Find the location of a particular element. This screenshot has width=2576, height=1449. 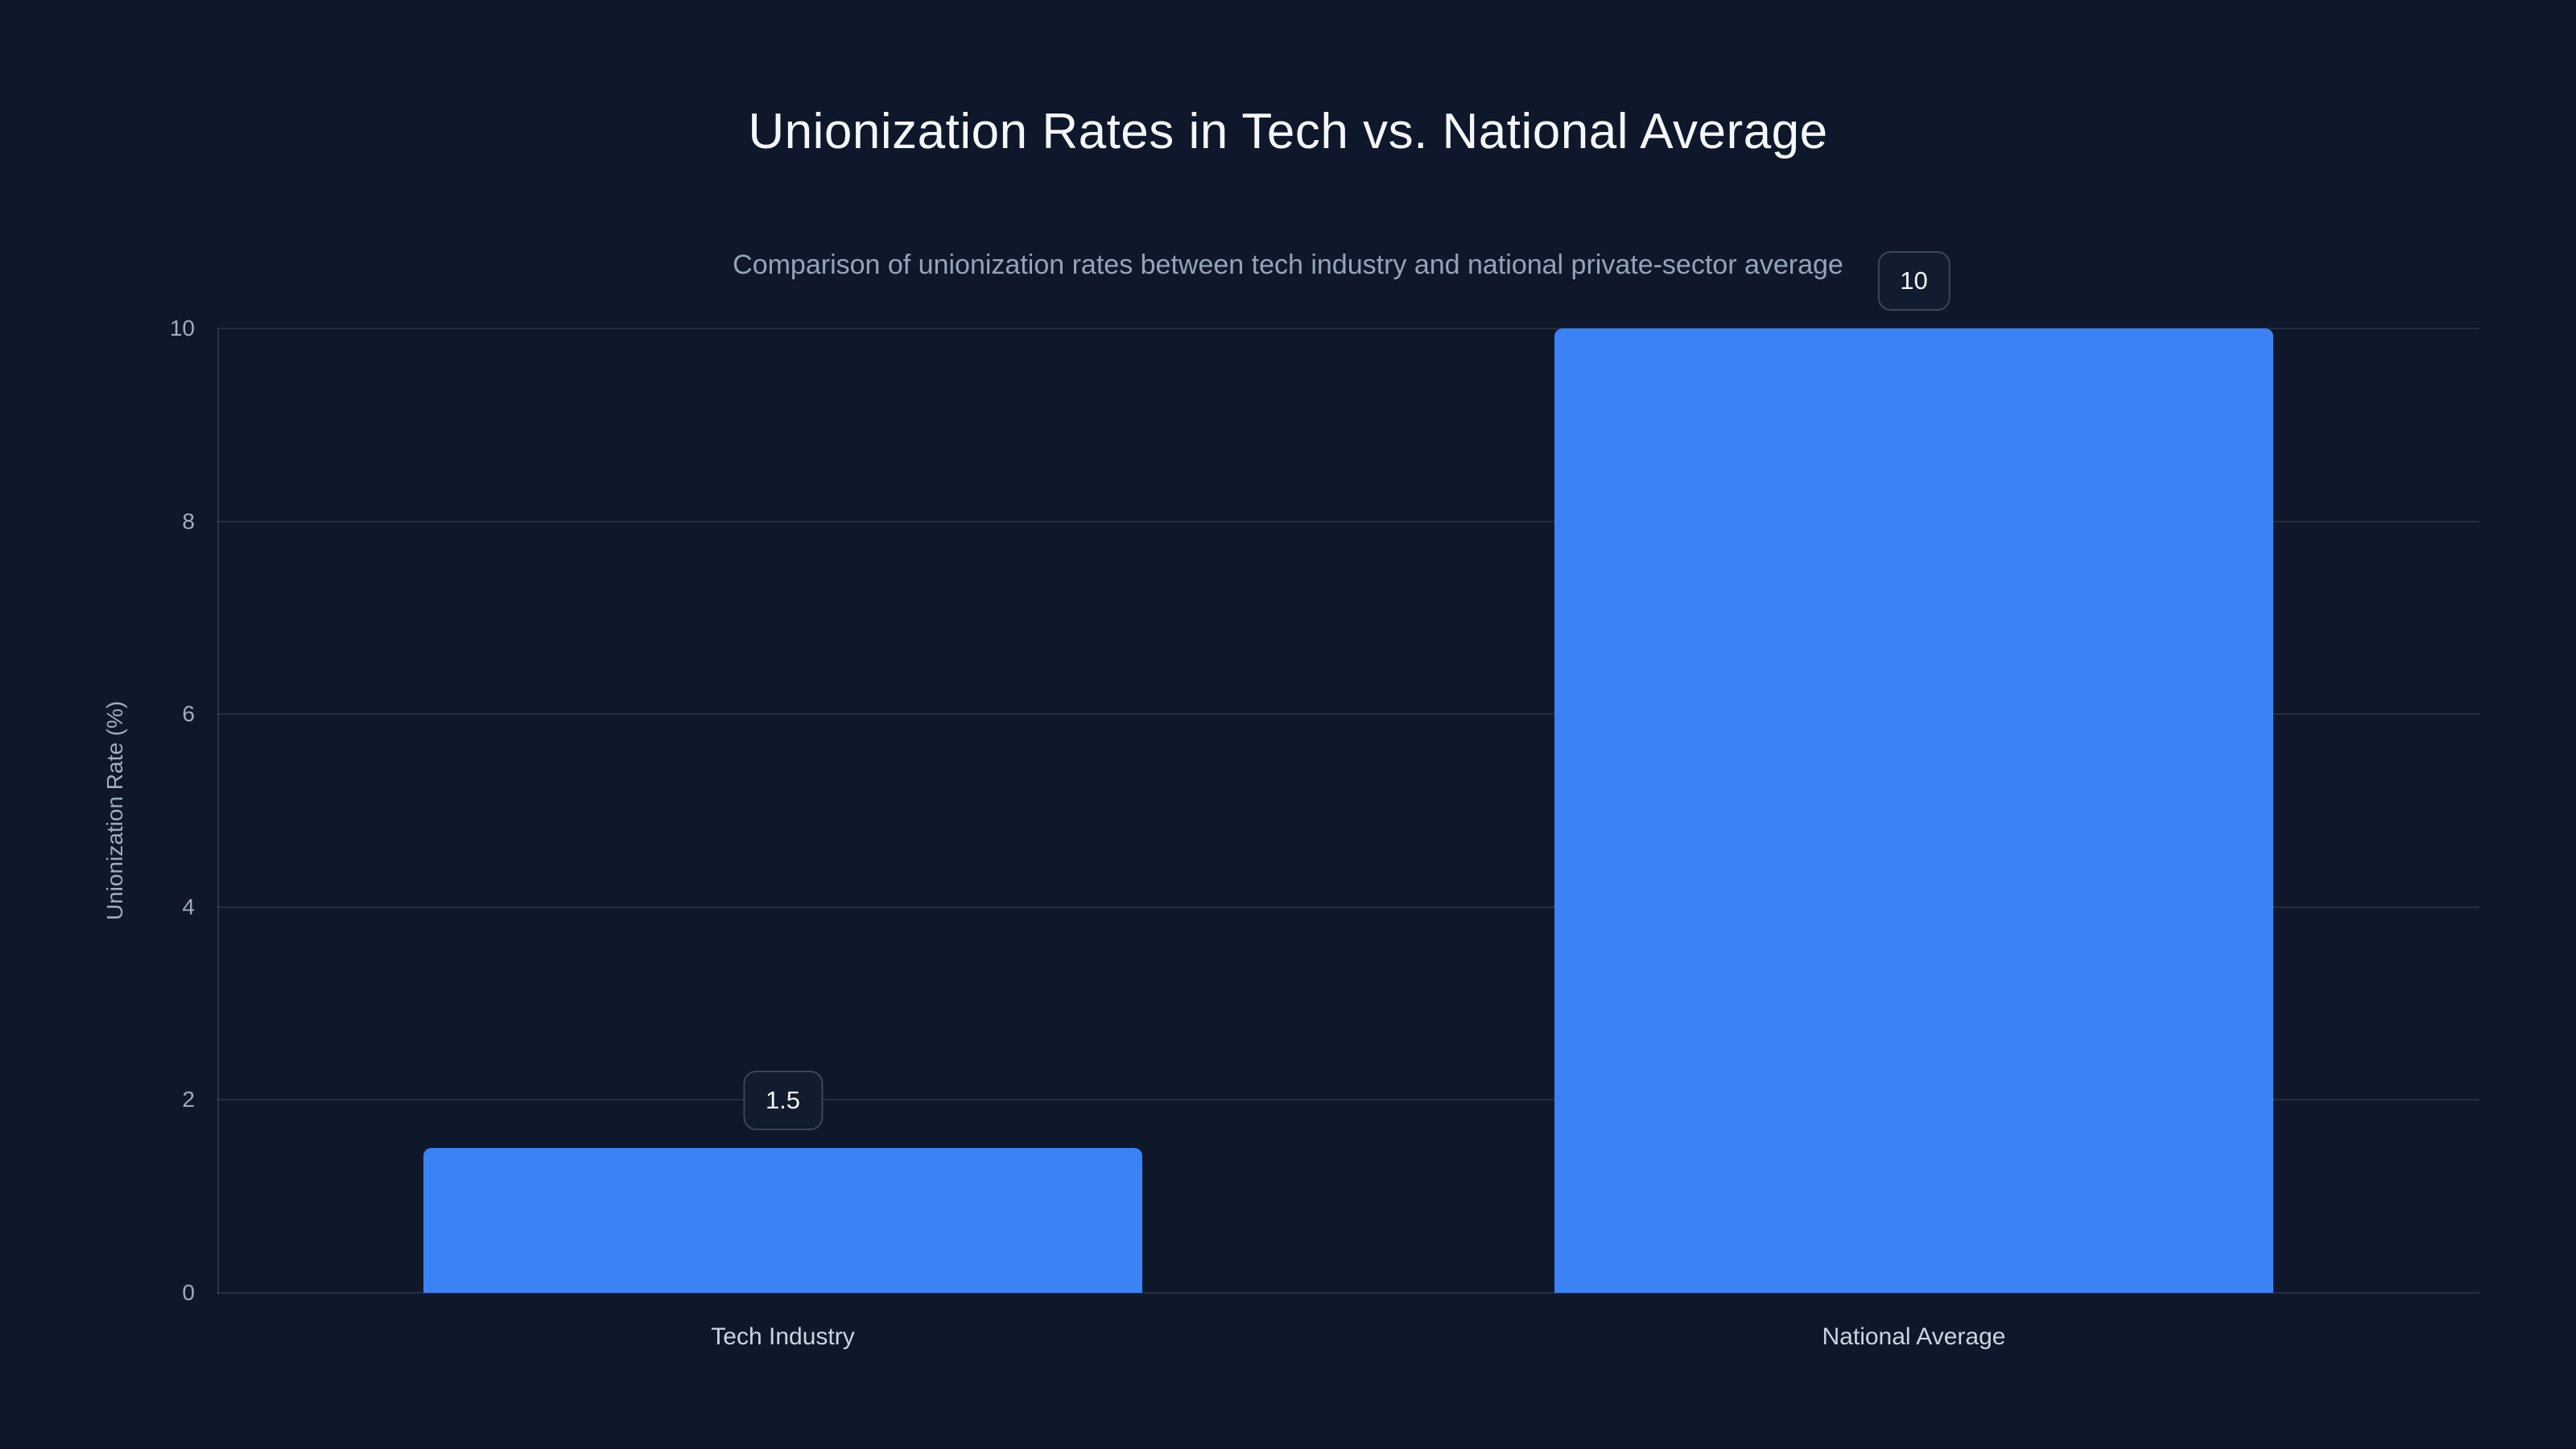

y-tick-label-4: 4 is located at coordinates (188, 906).